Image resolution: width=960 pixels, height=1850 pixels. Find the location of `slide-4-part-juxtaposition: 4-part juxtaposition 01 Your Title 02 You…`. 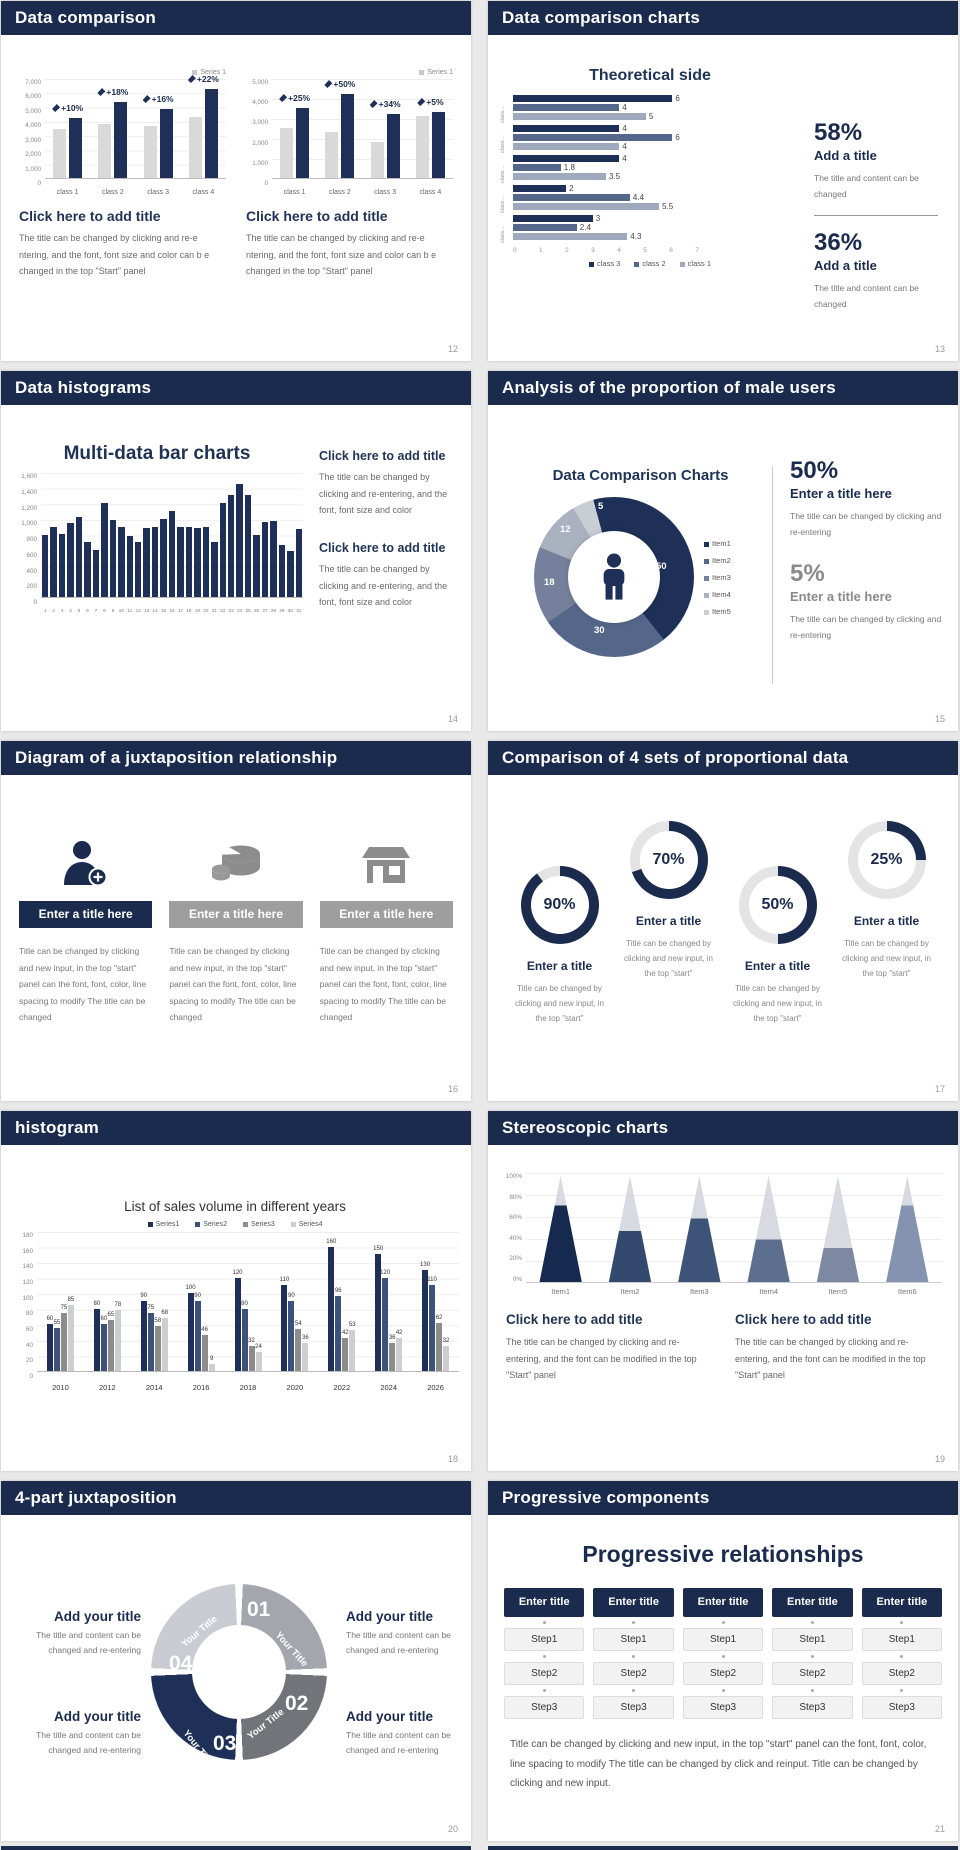

slide-4-part-juxtaposition: 4-part juxtaposition 01 Your Title 02 You… is located at coordinates (236, 1661).